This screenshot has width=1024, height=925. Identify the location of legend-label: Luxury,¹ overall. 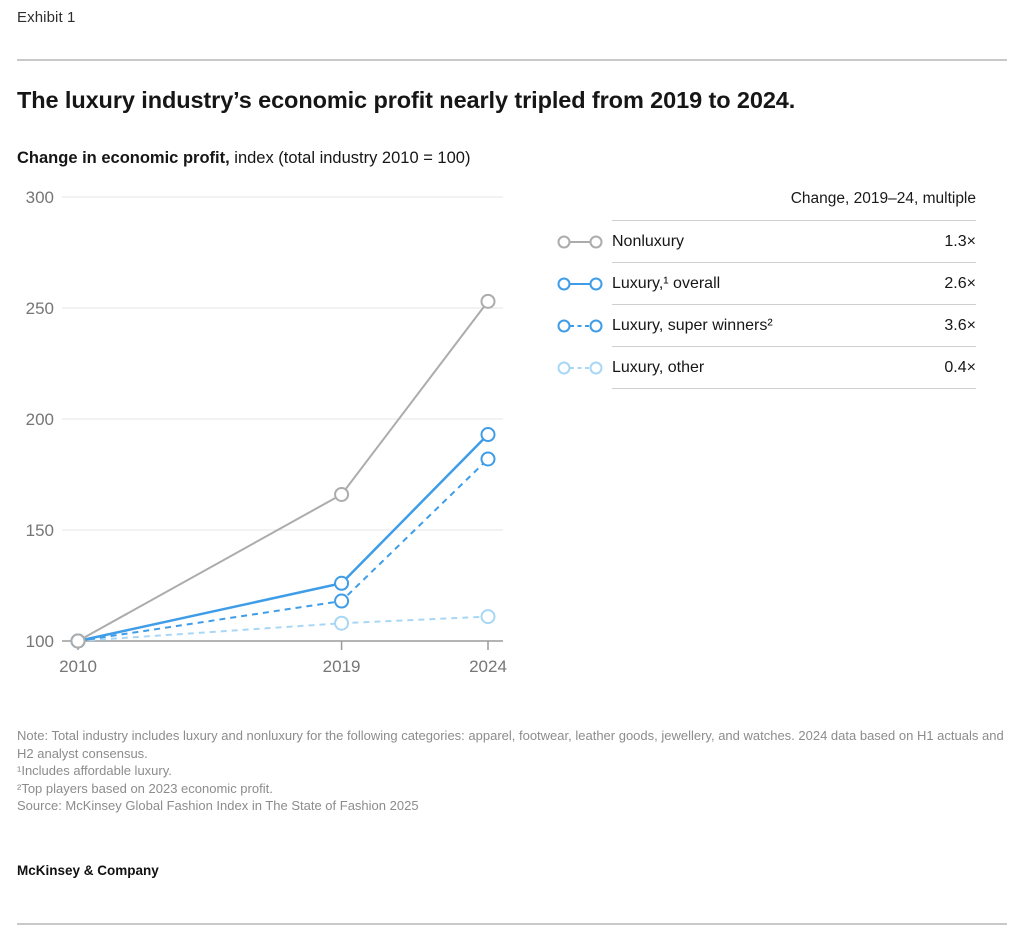
(666, 283).